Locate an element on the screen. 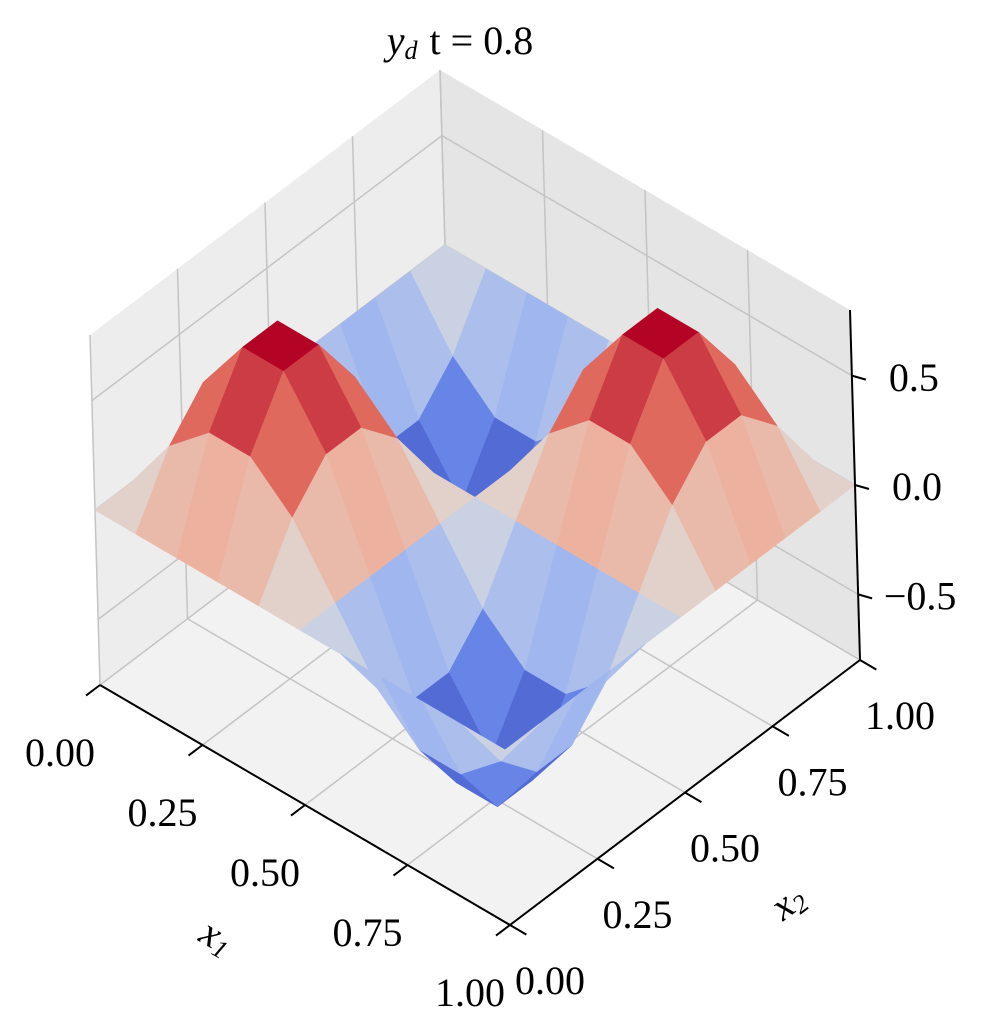 Image resolution: width=997 pixels, height=1023 pixels. y-tick-label: 0.50 is located at coordinates (725, 848).